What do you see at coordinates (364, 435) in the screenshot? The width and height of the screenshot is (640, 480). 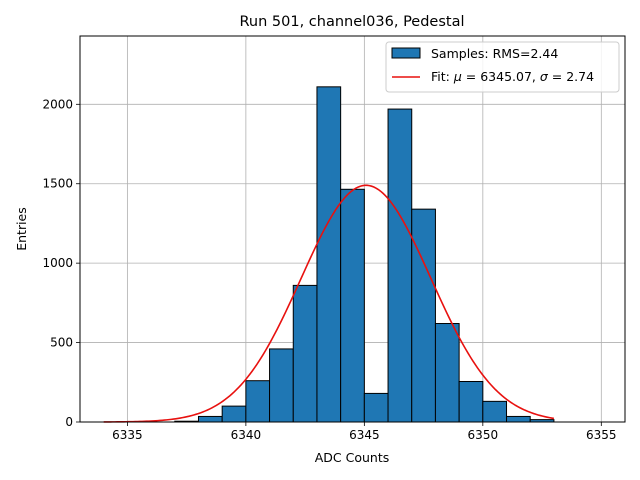 I see `x-tick-label: 6345` at bounding box center [364, 435].